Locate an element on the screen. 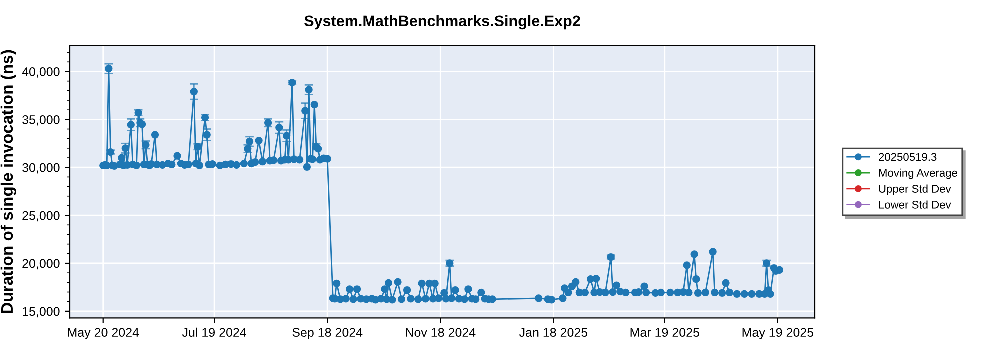  chart-title: System.MathBenchmarks.Single.Exp2 is located at coordinates (442, 22).